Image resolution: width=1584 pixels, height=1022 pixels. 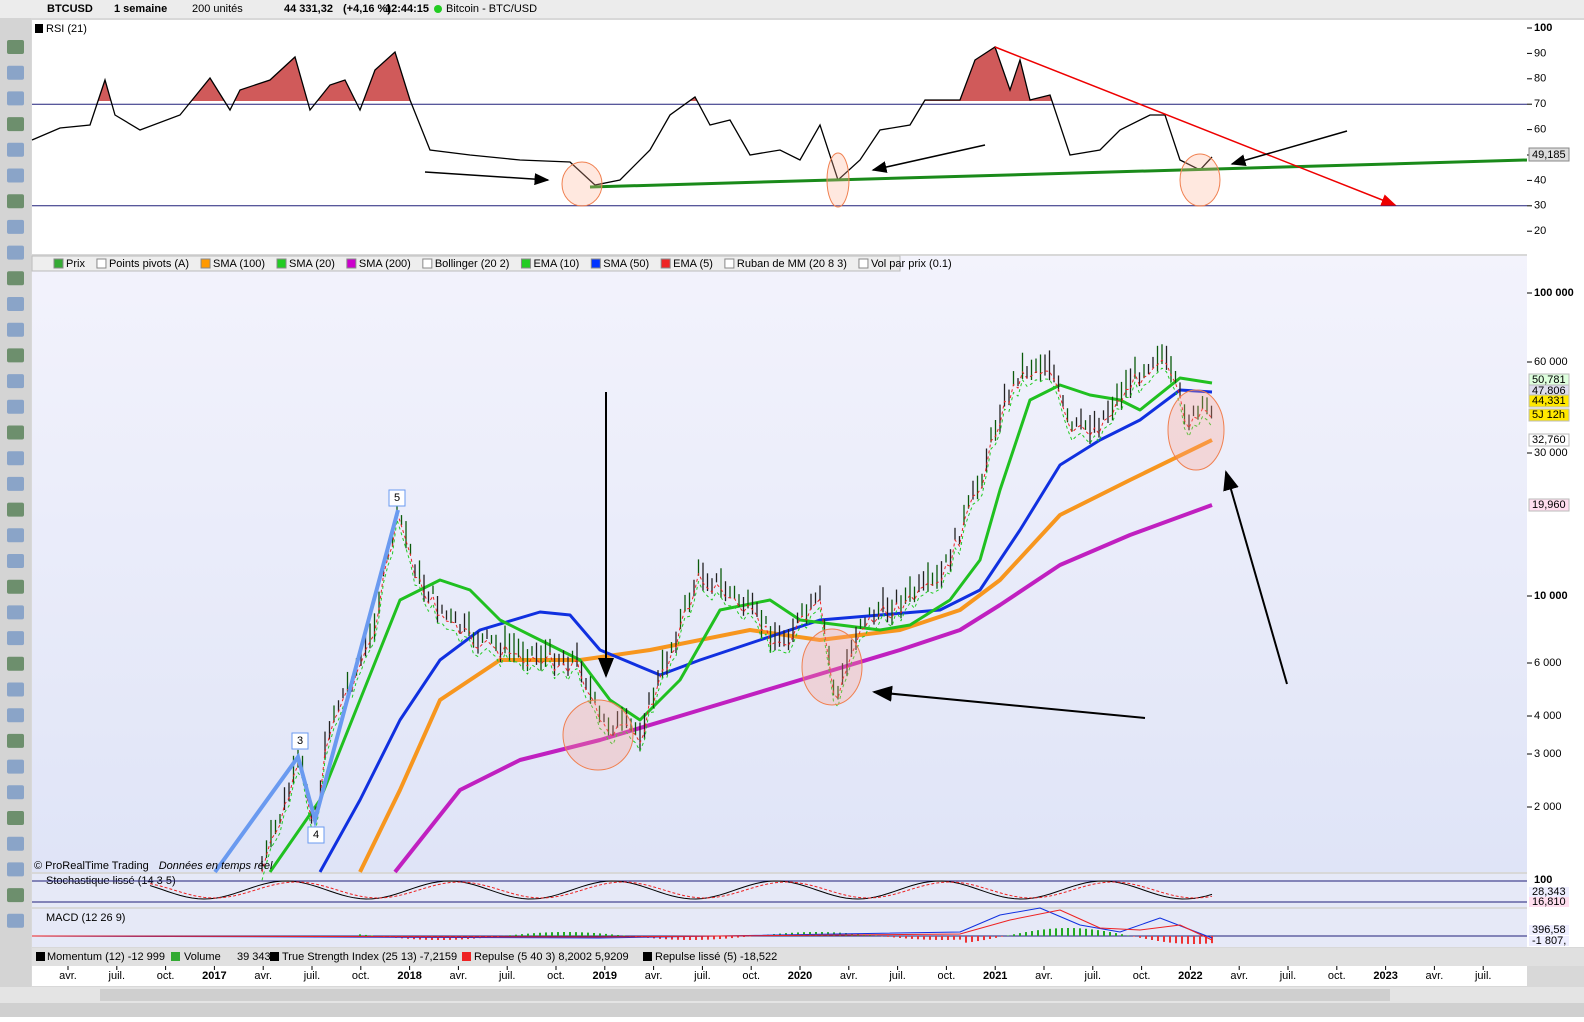 I want to click on x-axis-label: 2023, so click(x=1385, y=976).